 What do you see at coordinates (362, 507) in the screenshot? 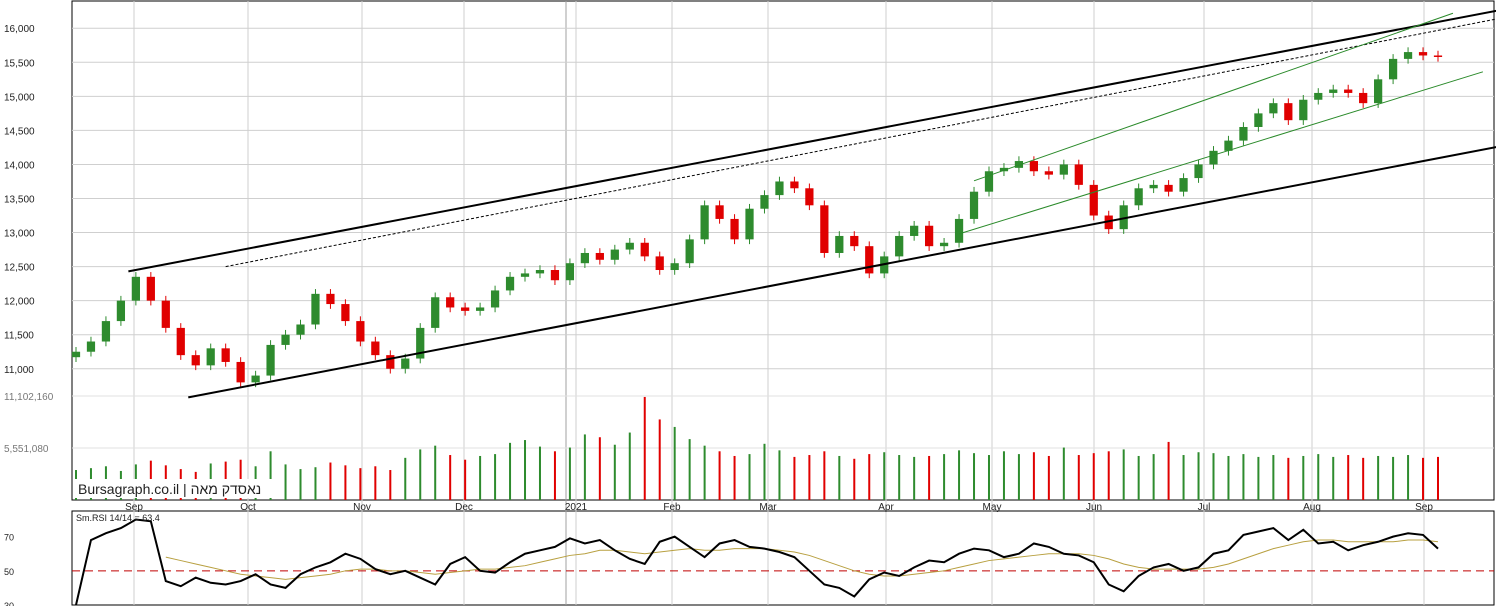
I see `month-label: Nov` at bounding box center [362, 507].